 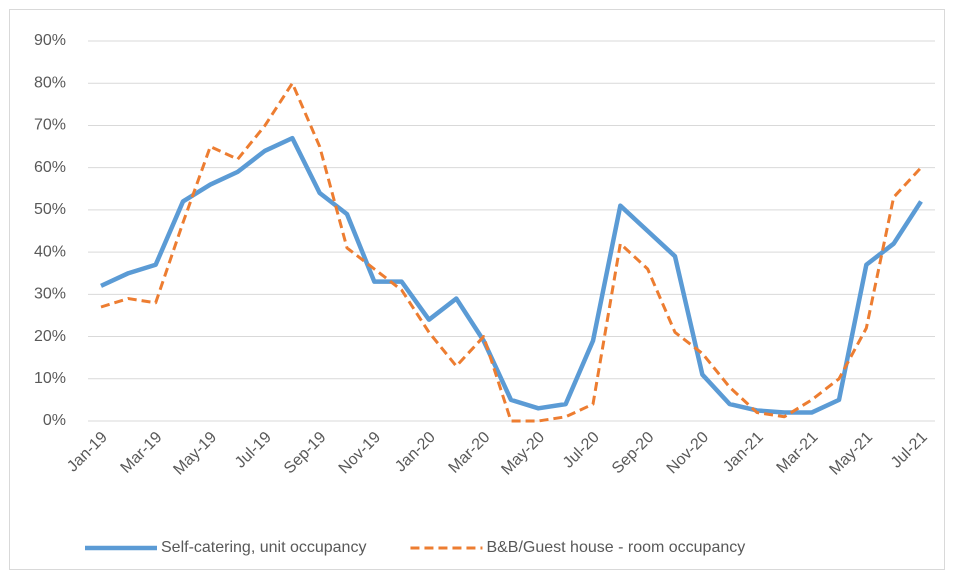 I want to click on legend-label: B&B/Guest house - room occupancy, so click(x=615, y=547).